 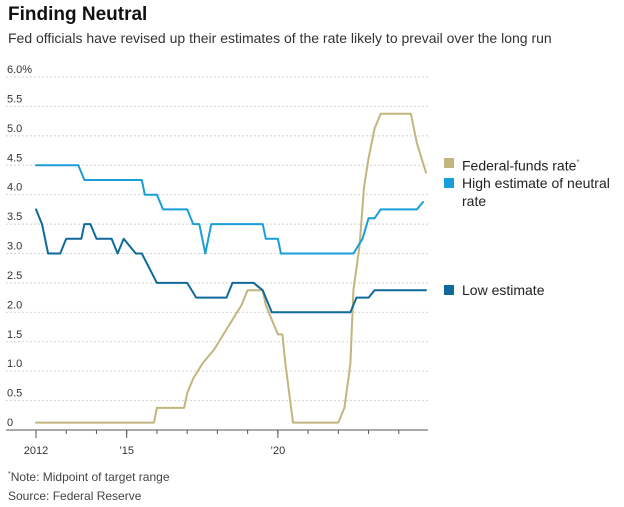 I want to click on y-tick-label: 2.0, so click(x=14, y=305).